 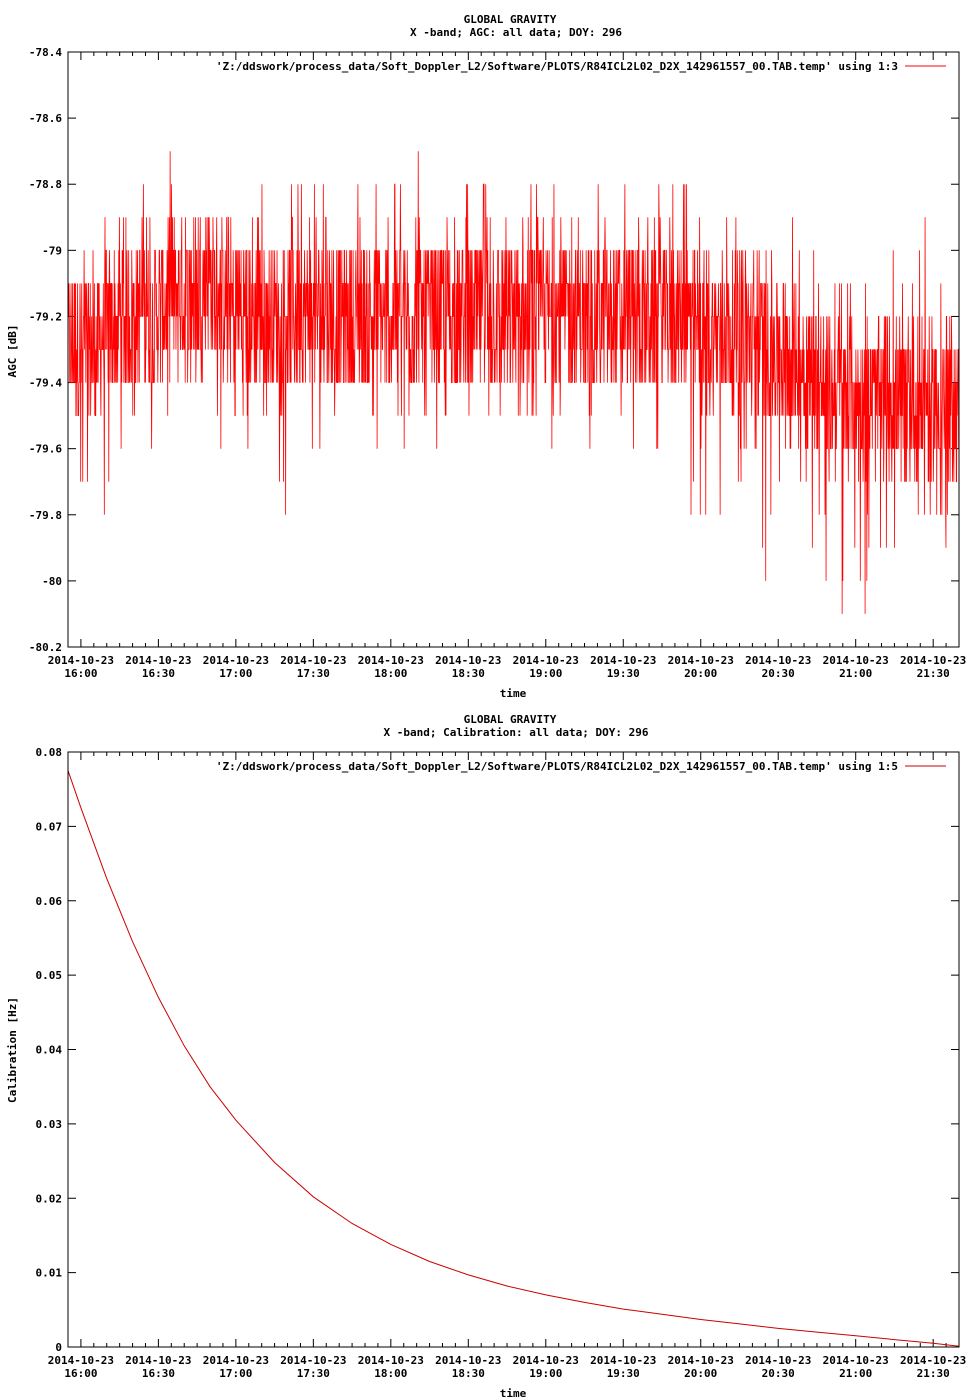 What do you see at coordinates (494, 118) in the screenshot?
I see `y-tick: -78.6` at bounding box center [494, 118].